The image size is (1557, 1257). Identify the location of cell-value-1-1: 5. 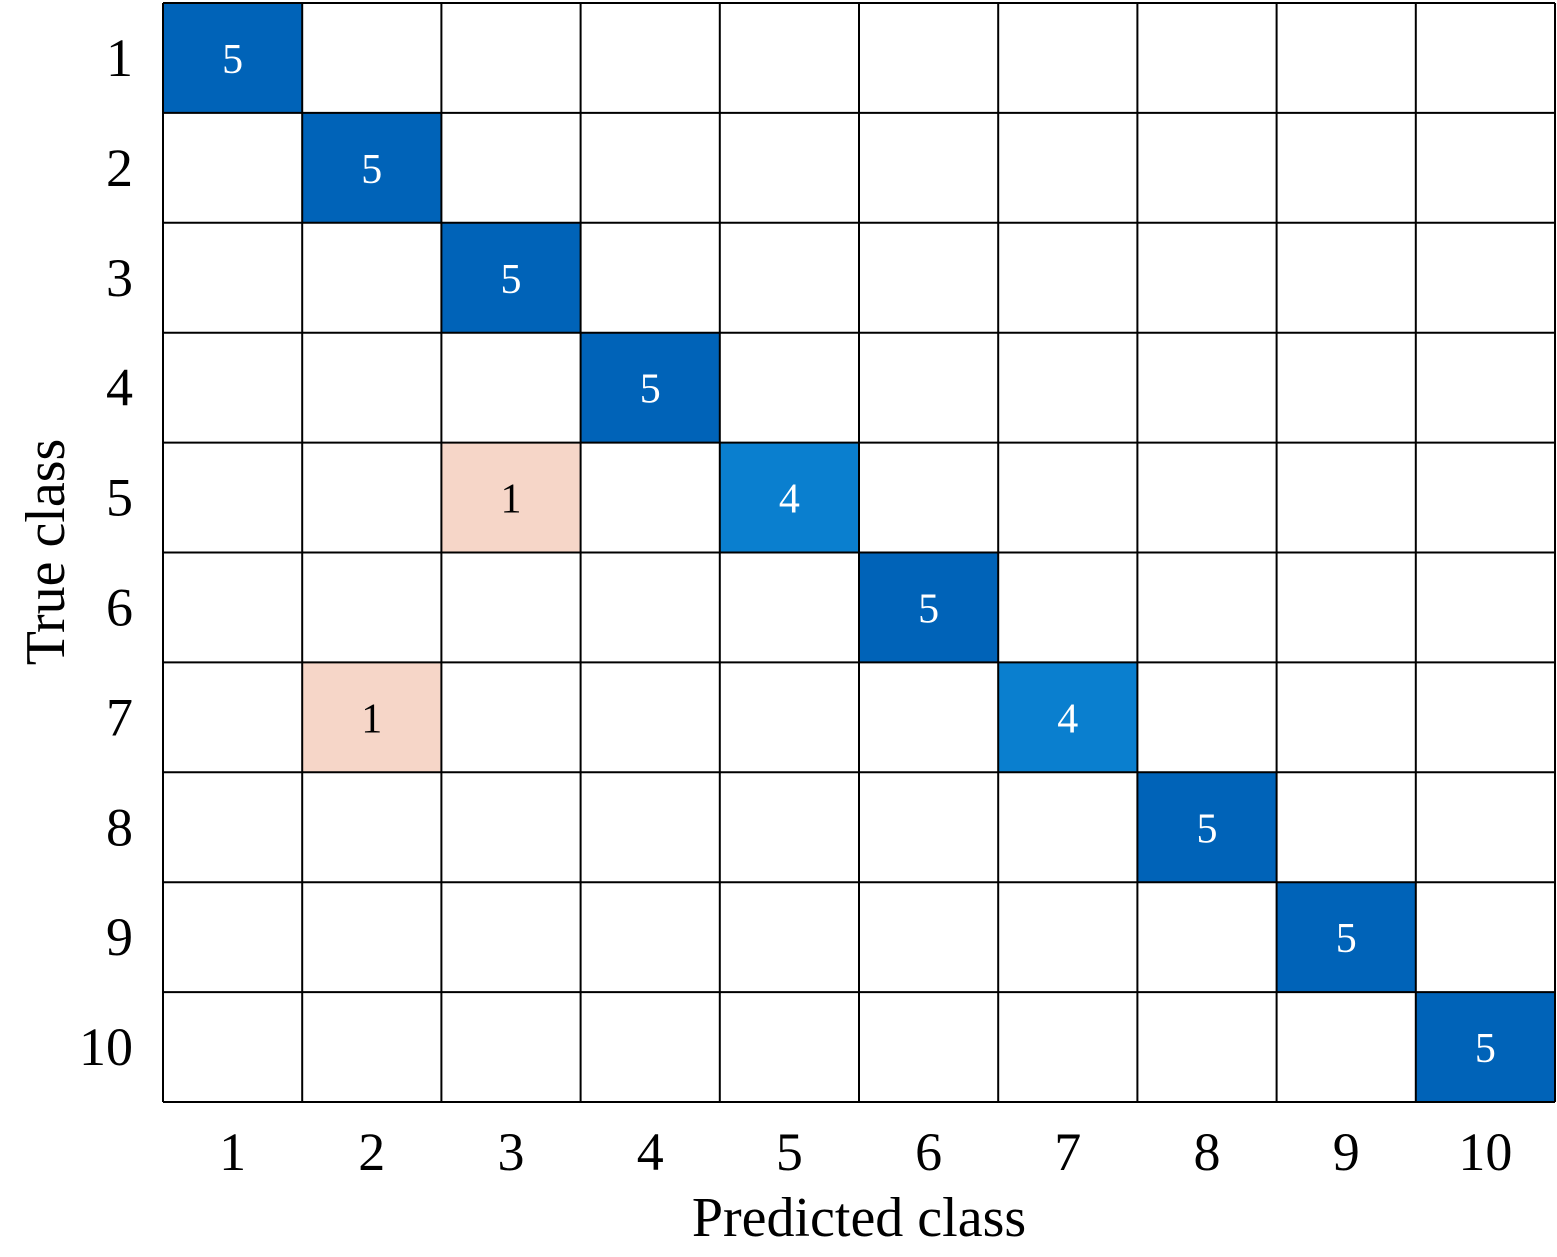
(232, 60).